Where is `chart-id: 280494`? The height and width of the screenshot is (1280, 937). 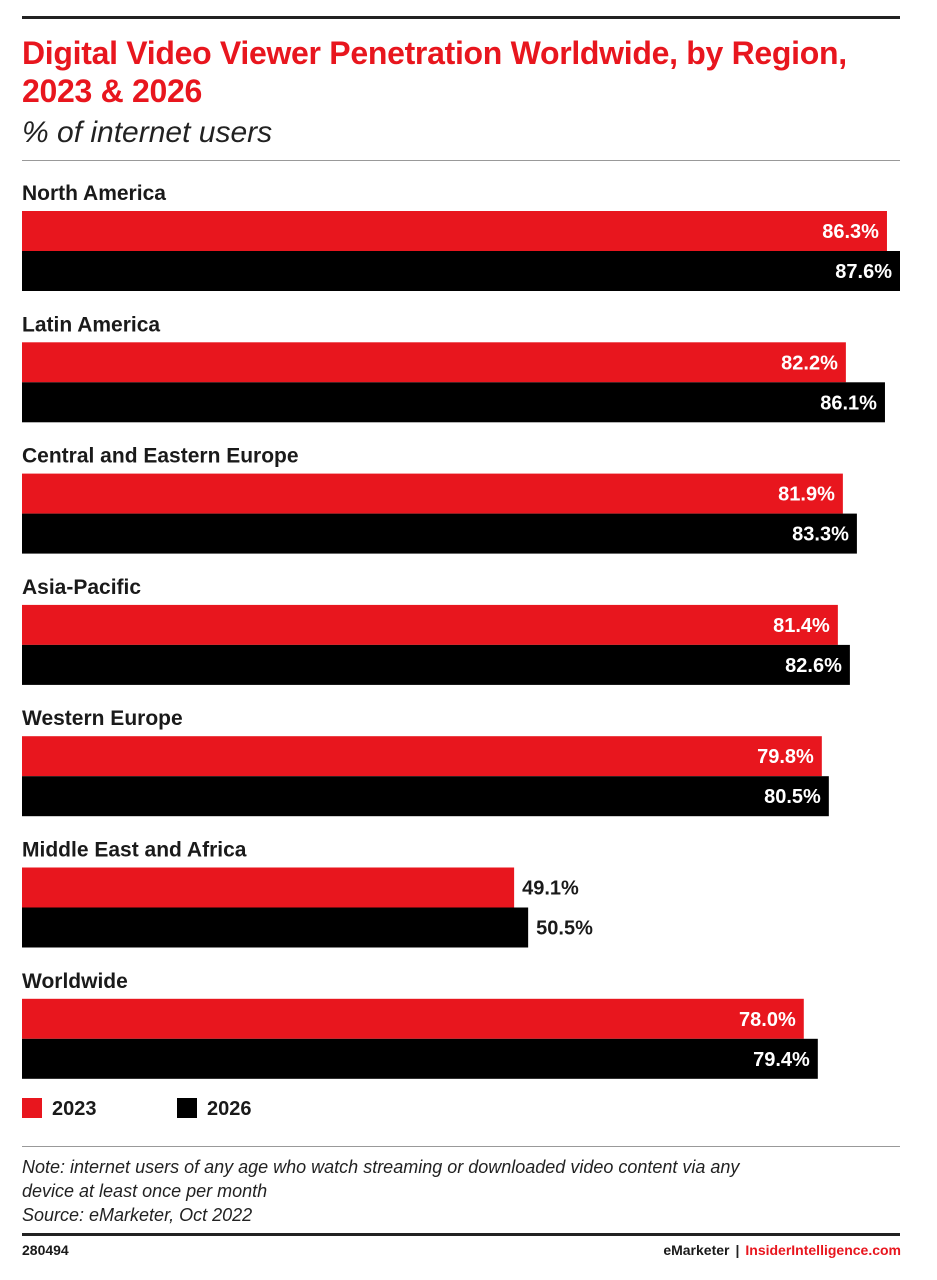
chart-id: 280494 is located at coordinates (45, 1250).